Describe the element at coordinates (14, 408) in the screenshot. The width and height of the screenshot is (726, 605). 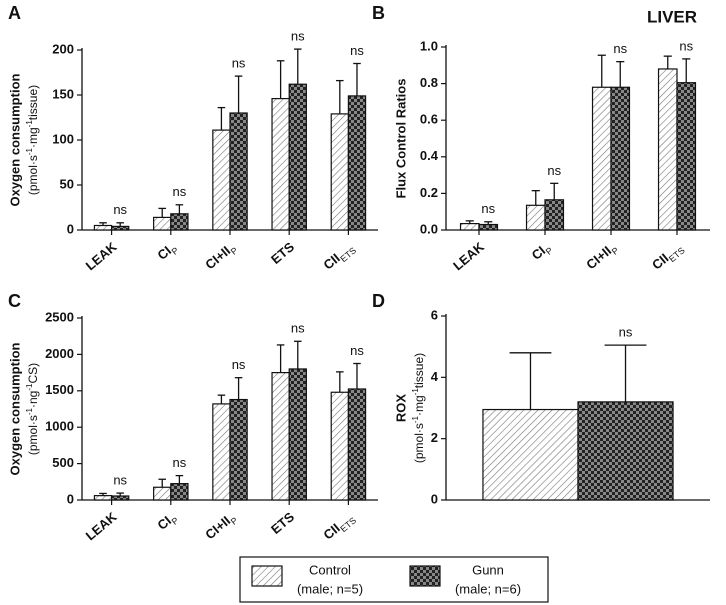
I see `y-axis-title: Oxygen consumption` at that location.